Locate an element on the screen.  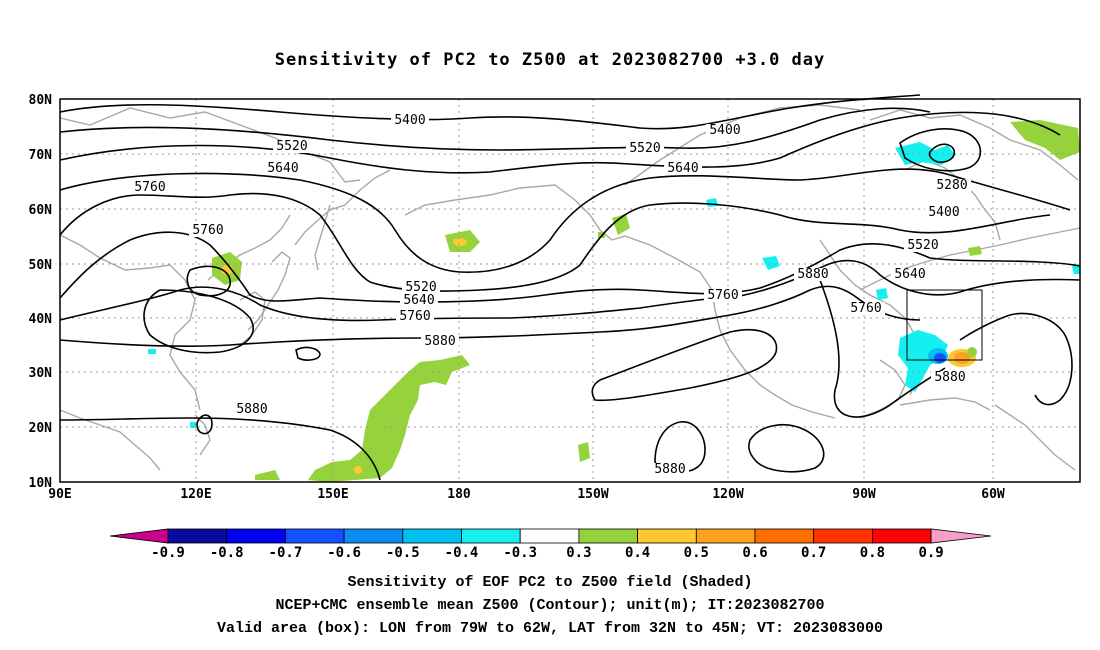
lon-label: 120E is located at coordinates (195, 494).